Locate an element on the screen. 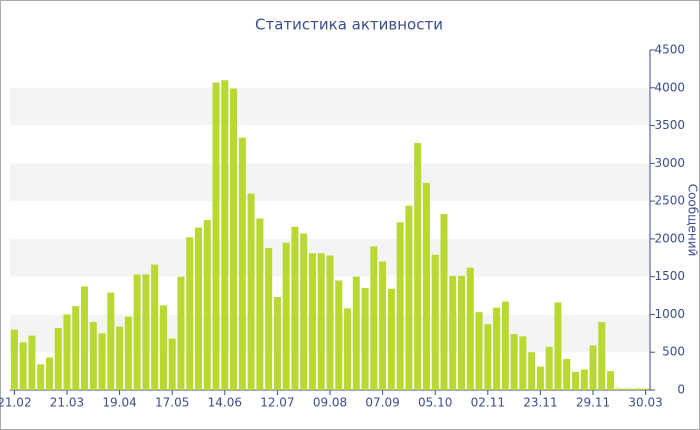 This screenshot has width=700, height=430. y-tick-label: 0 is located at coordinates (681, 390).